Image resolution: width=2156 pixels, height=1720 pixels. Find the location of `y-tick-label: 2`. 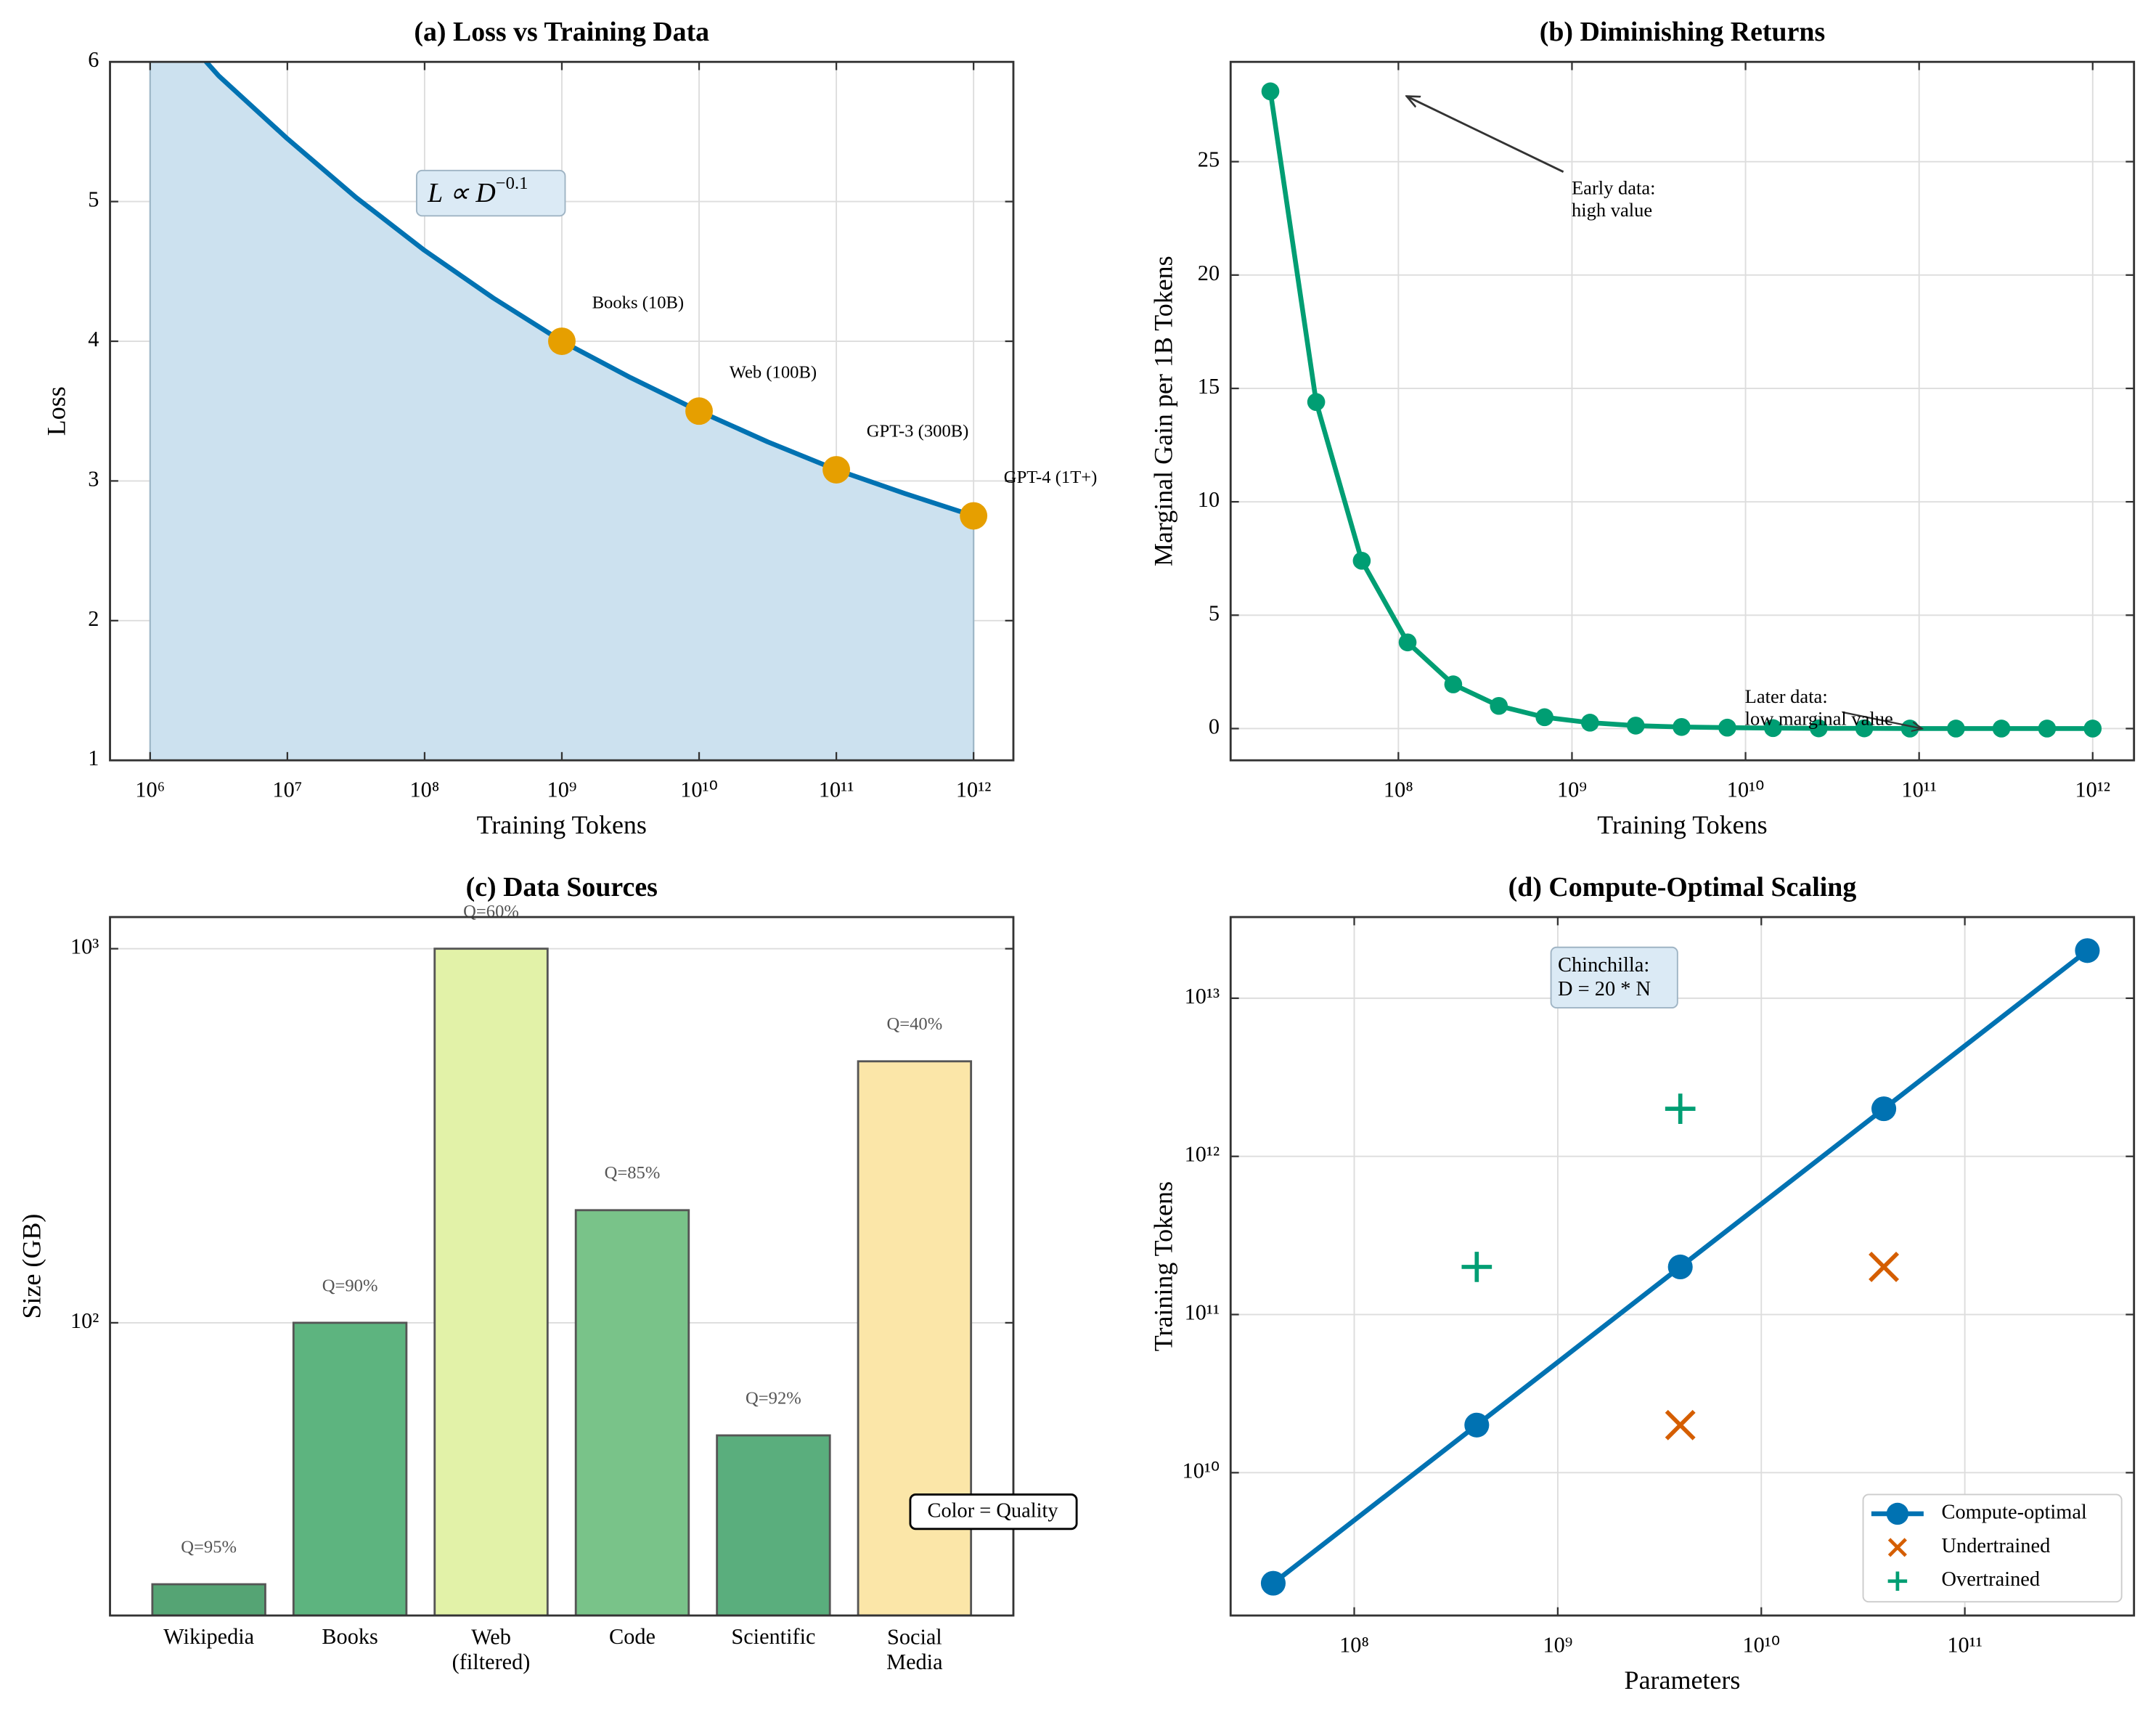

y-tick-label: 2 is located at coordinates (94, 618).